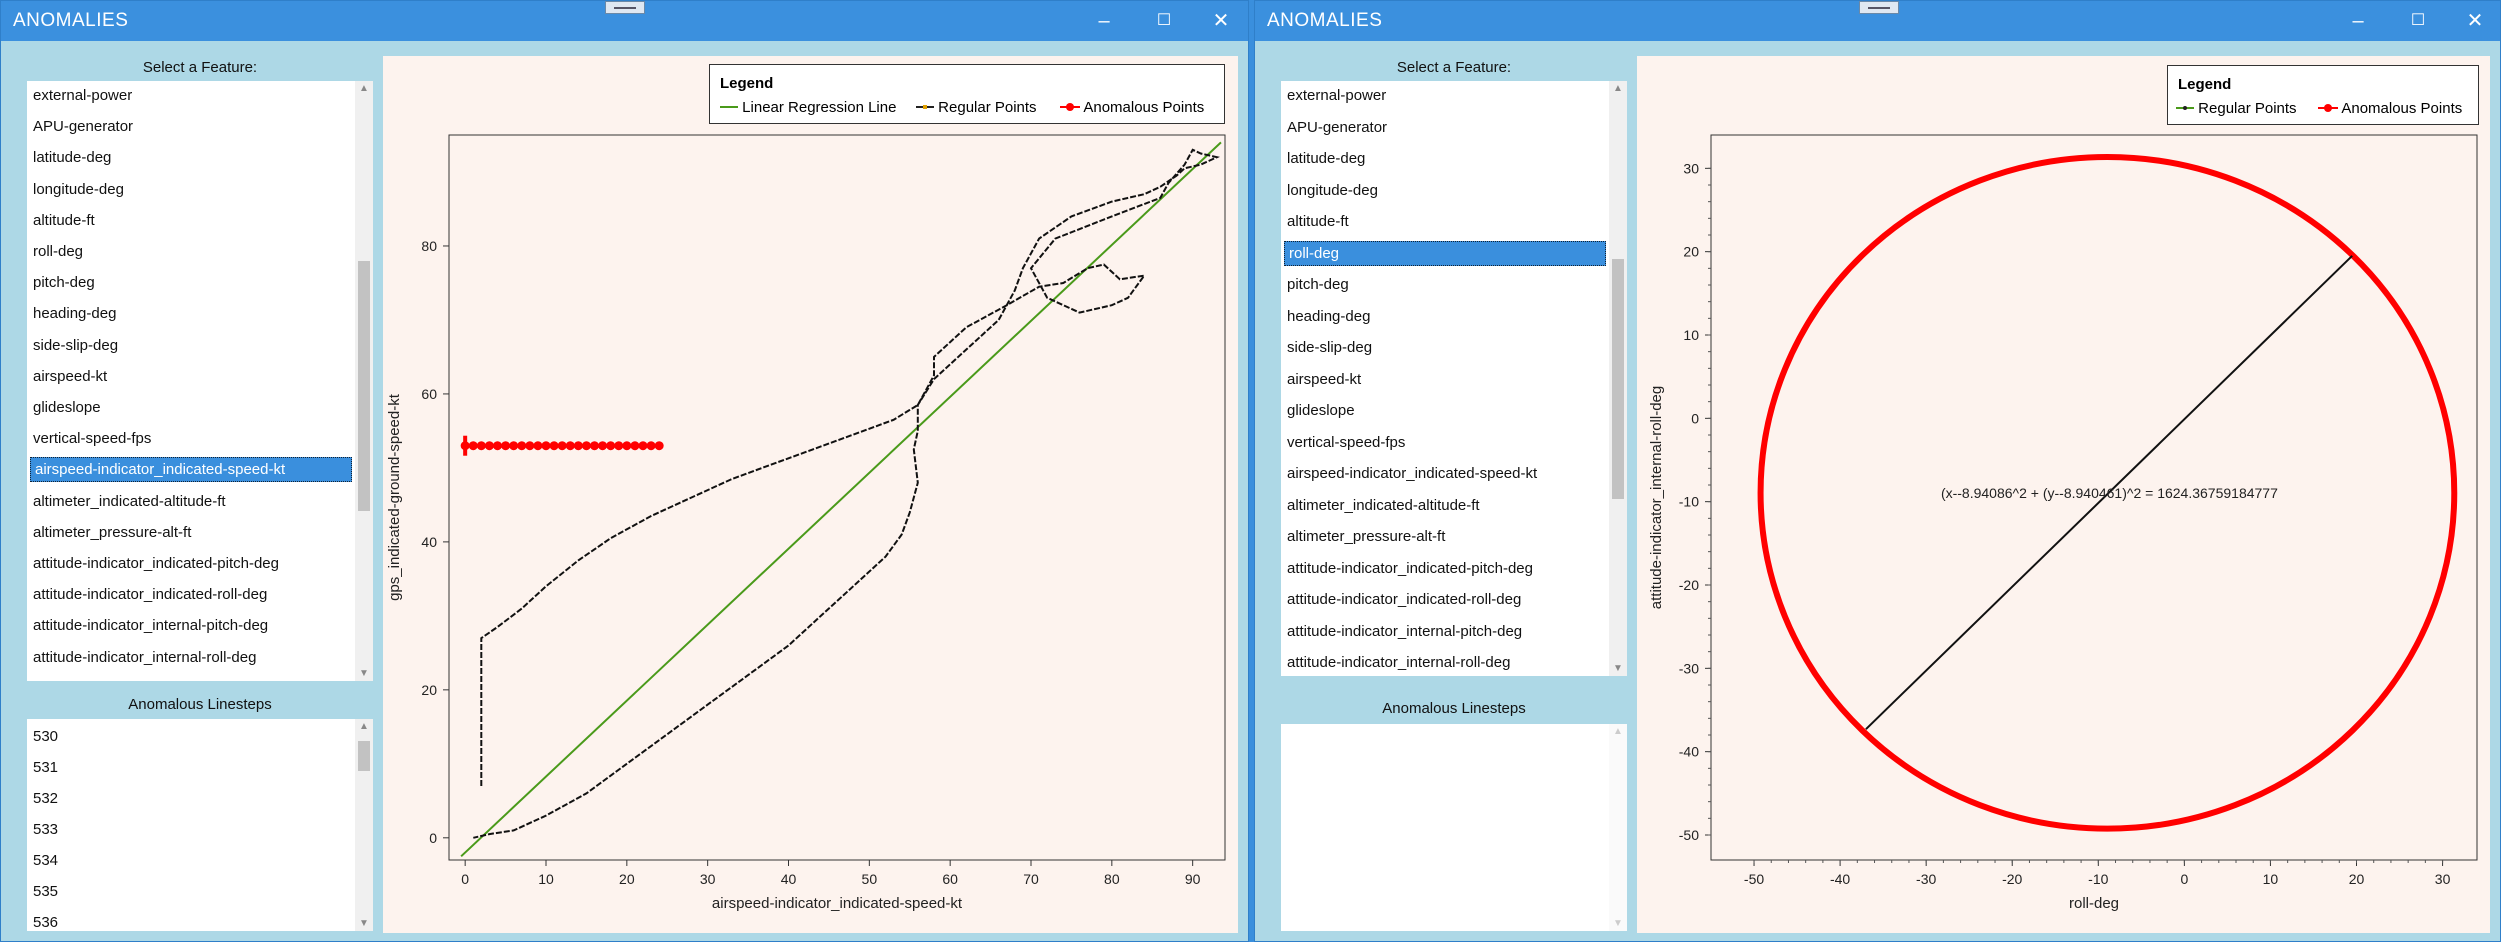 This screenshot has width=2501, height=942. I want to click on linesteps-list: ▲ ▼, so click(1454, 827).